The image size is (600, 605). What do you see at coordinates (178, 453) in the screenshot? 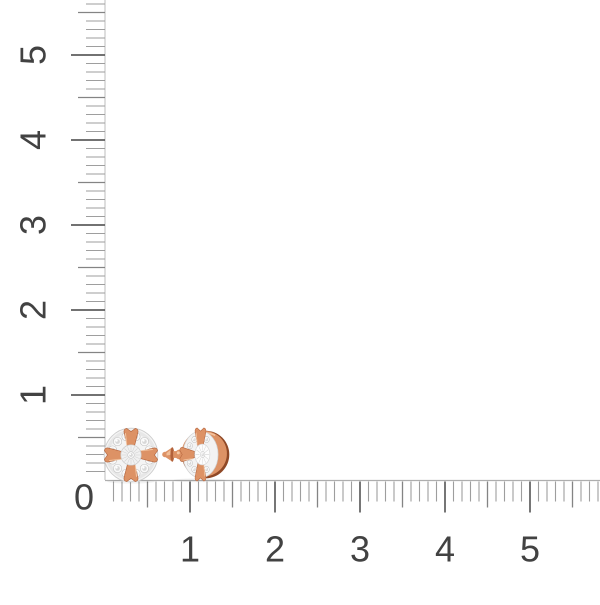
I see `post-bead-highlight` at bounding box center [178, 453].